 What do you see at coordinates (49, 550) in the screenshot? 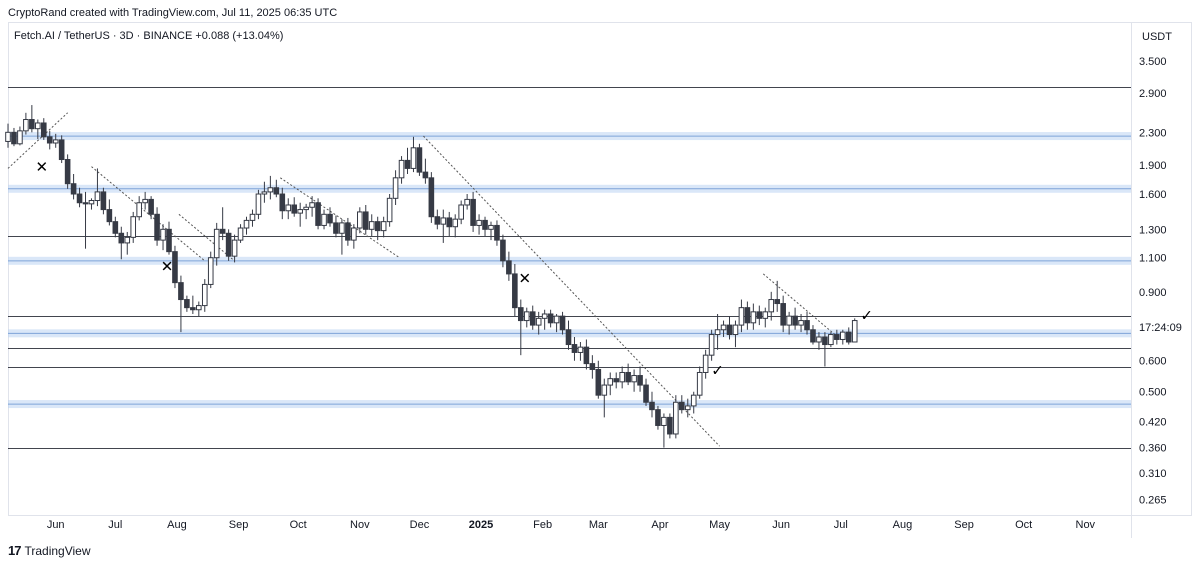
I see `tradingview-logo: 17 TradingView` at bounding box center [49, 550].